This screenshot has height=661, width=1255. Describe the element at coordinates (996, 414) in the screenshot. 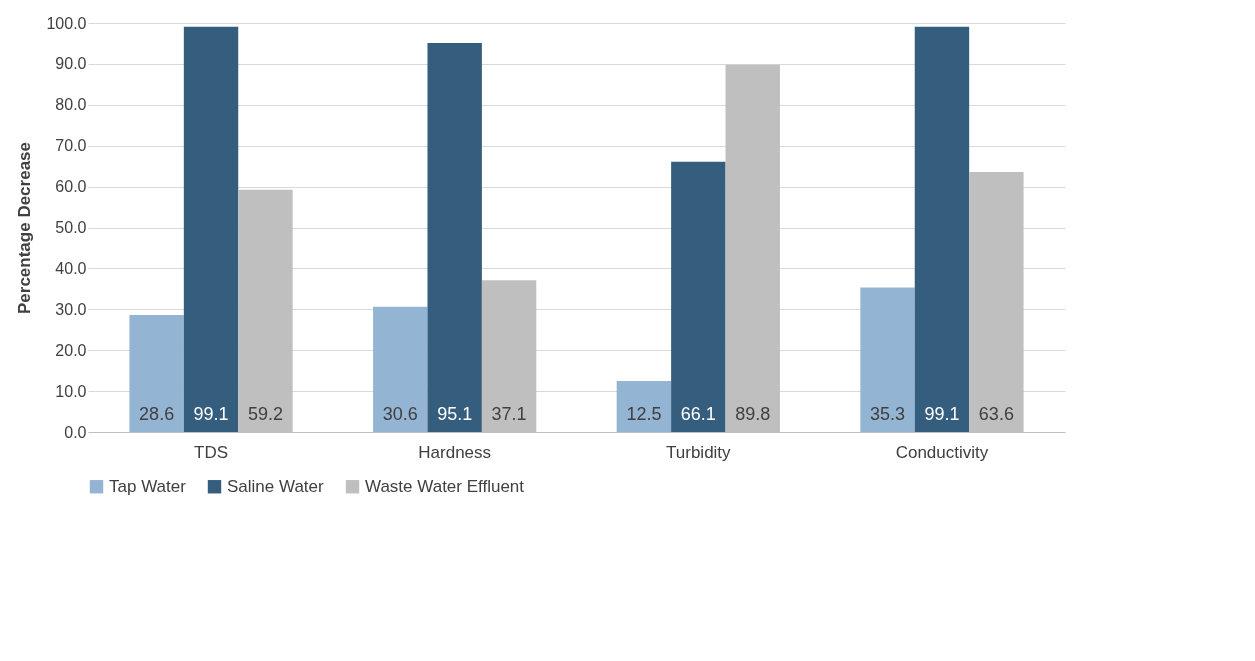

I see `data-label: 63.6` at that location.